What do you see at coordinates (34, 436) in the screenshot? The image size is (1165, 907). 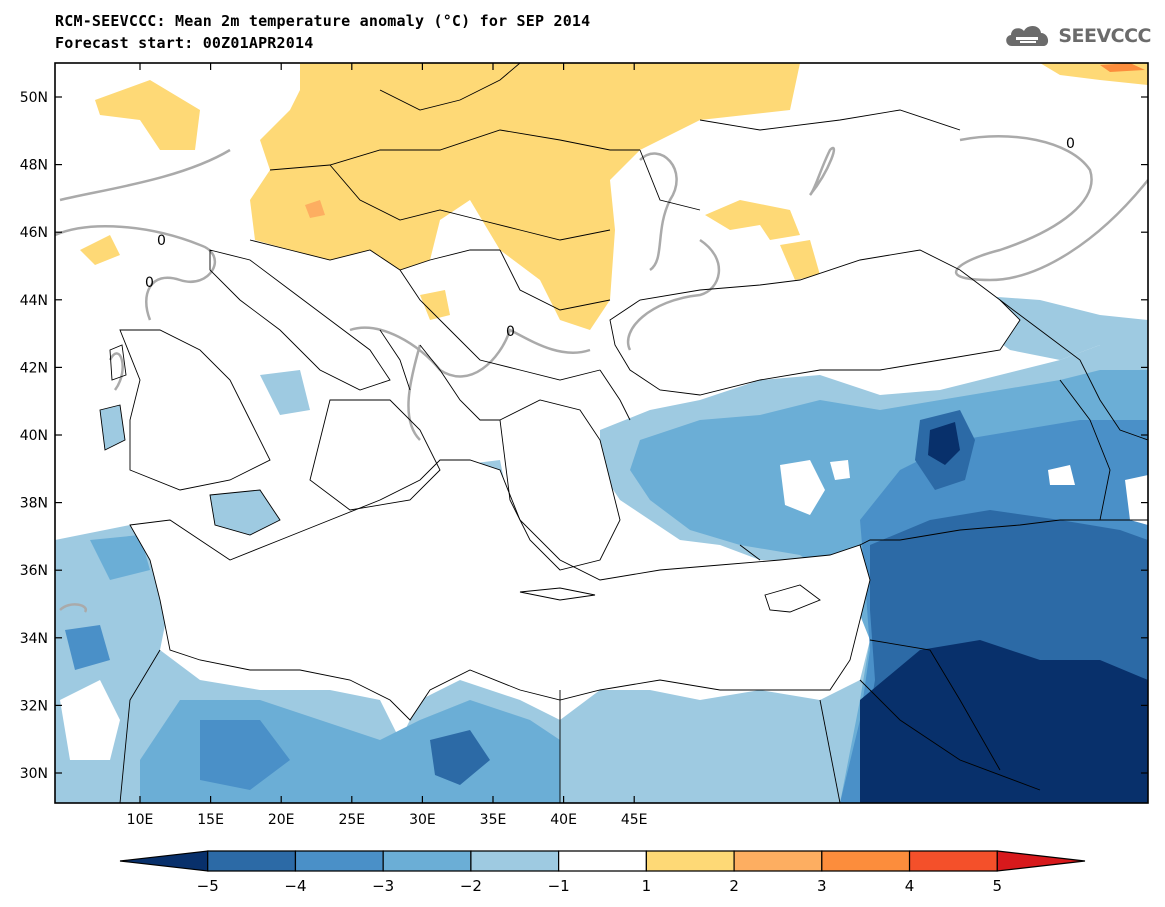 I see `lat-tick-label: 40N` at bounding box center [34, 436].